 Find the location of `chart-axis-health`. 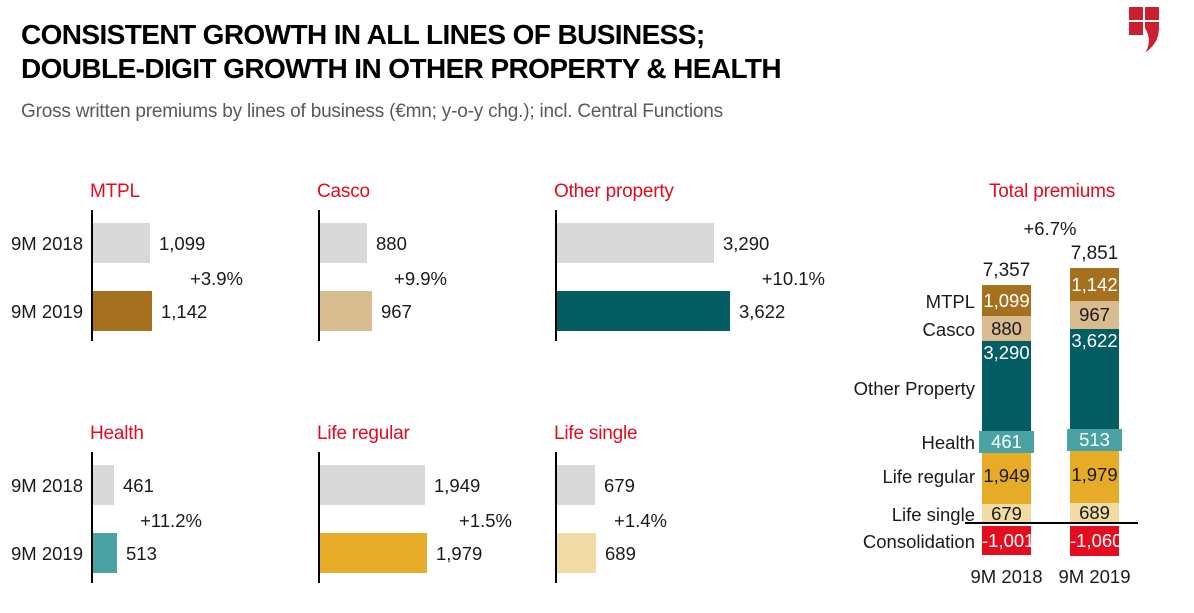

chart-axis-health is located at coordinates (92, 517).